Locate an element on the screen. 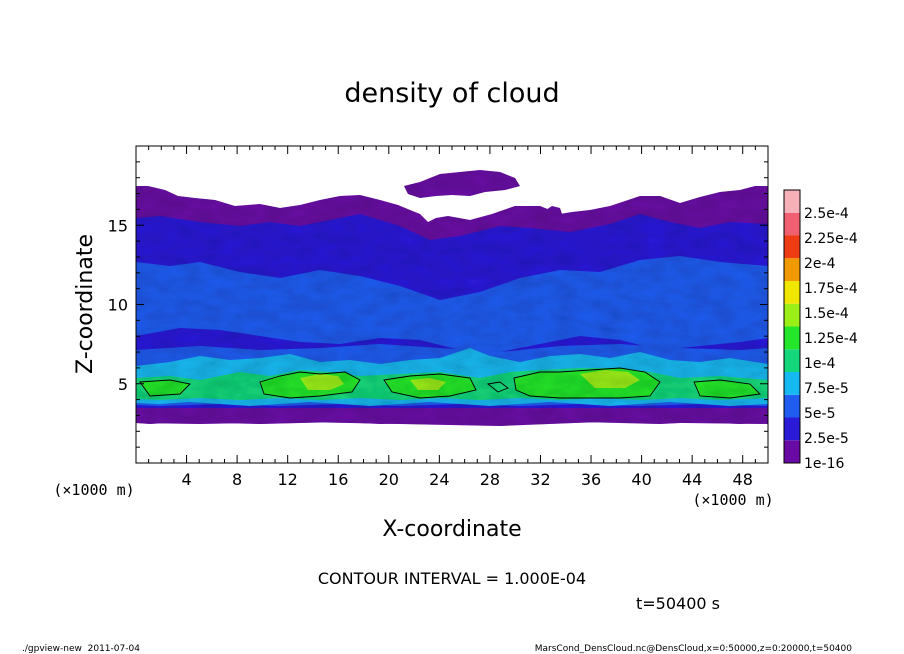  x-tick-label: 28 is located at coordinates (490, 479).